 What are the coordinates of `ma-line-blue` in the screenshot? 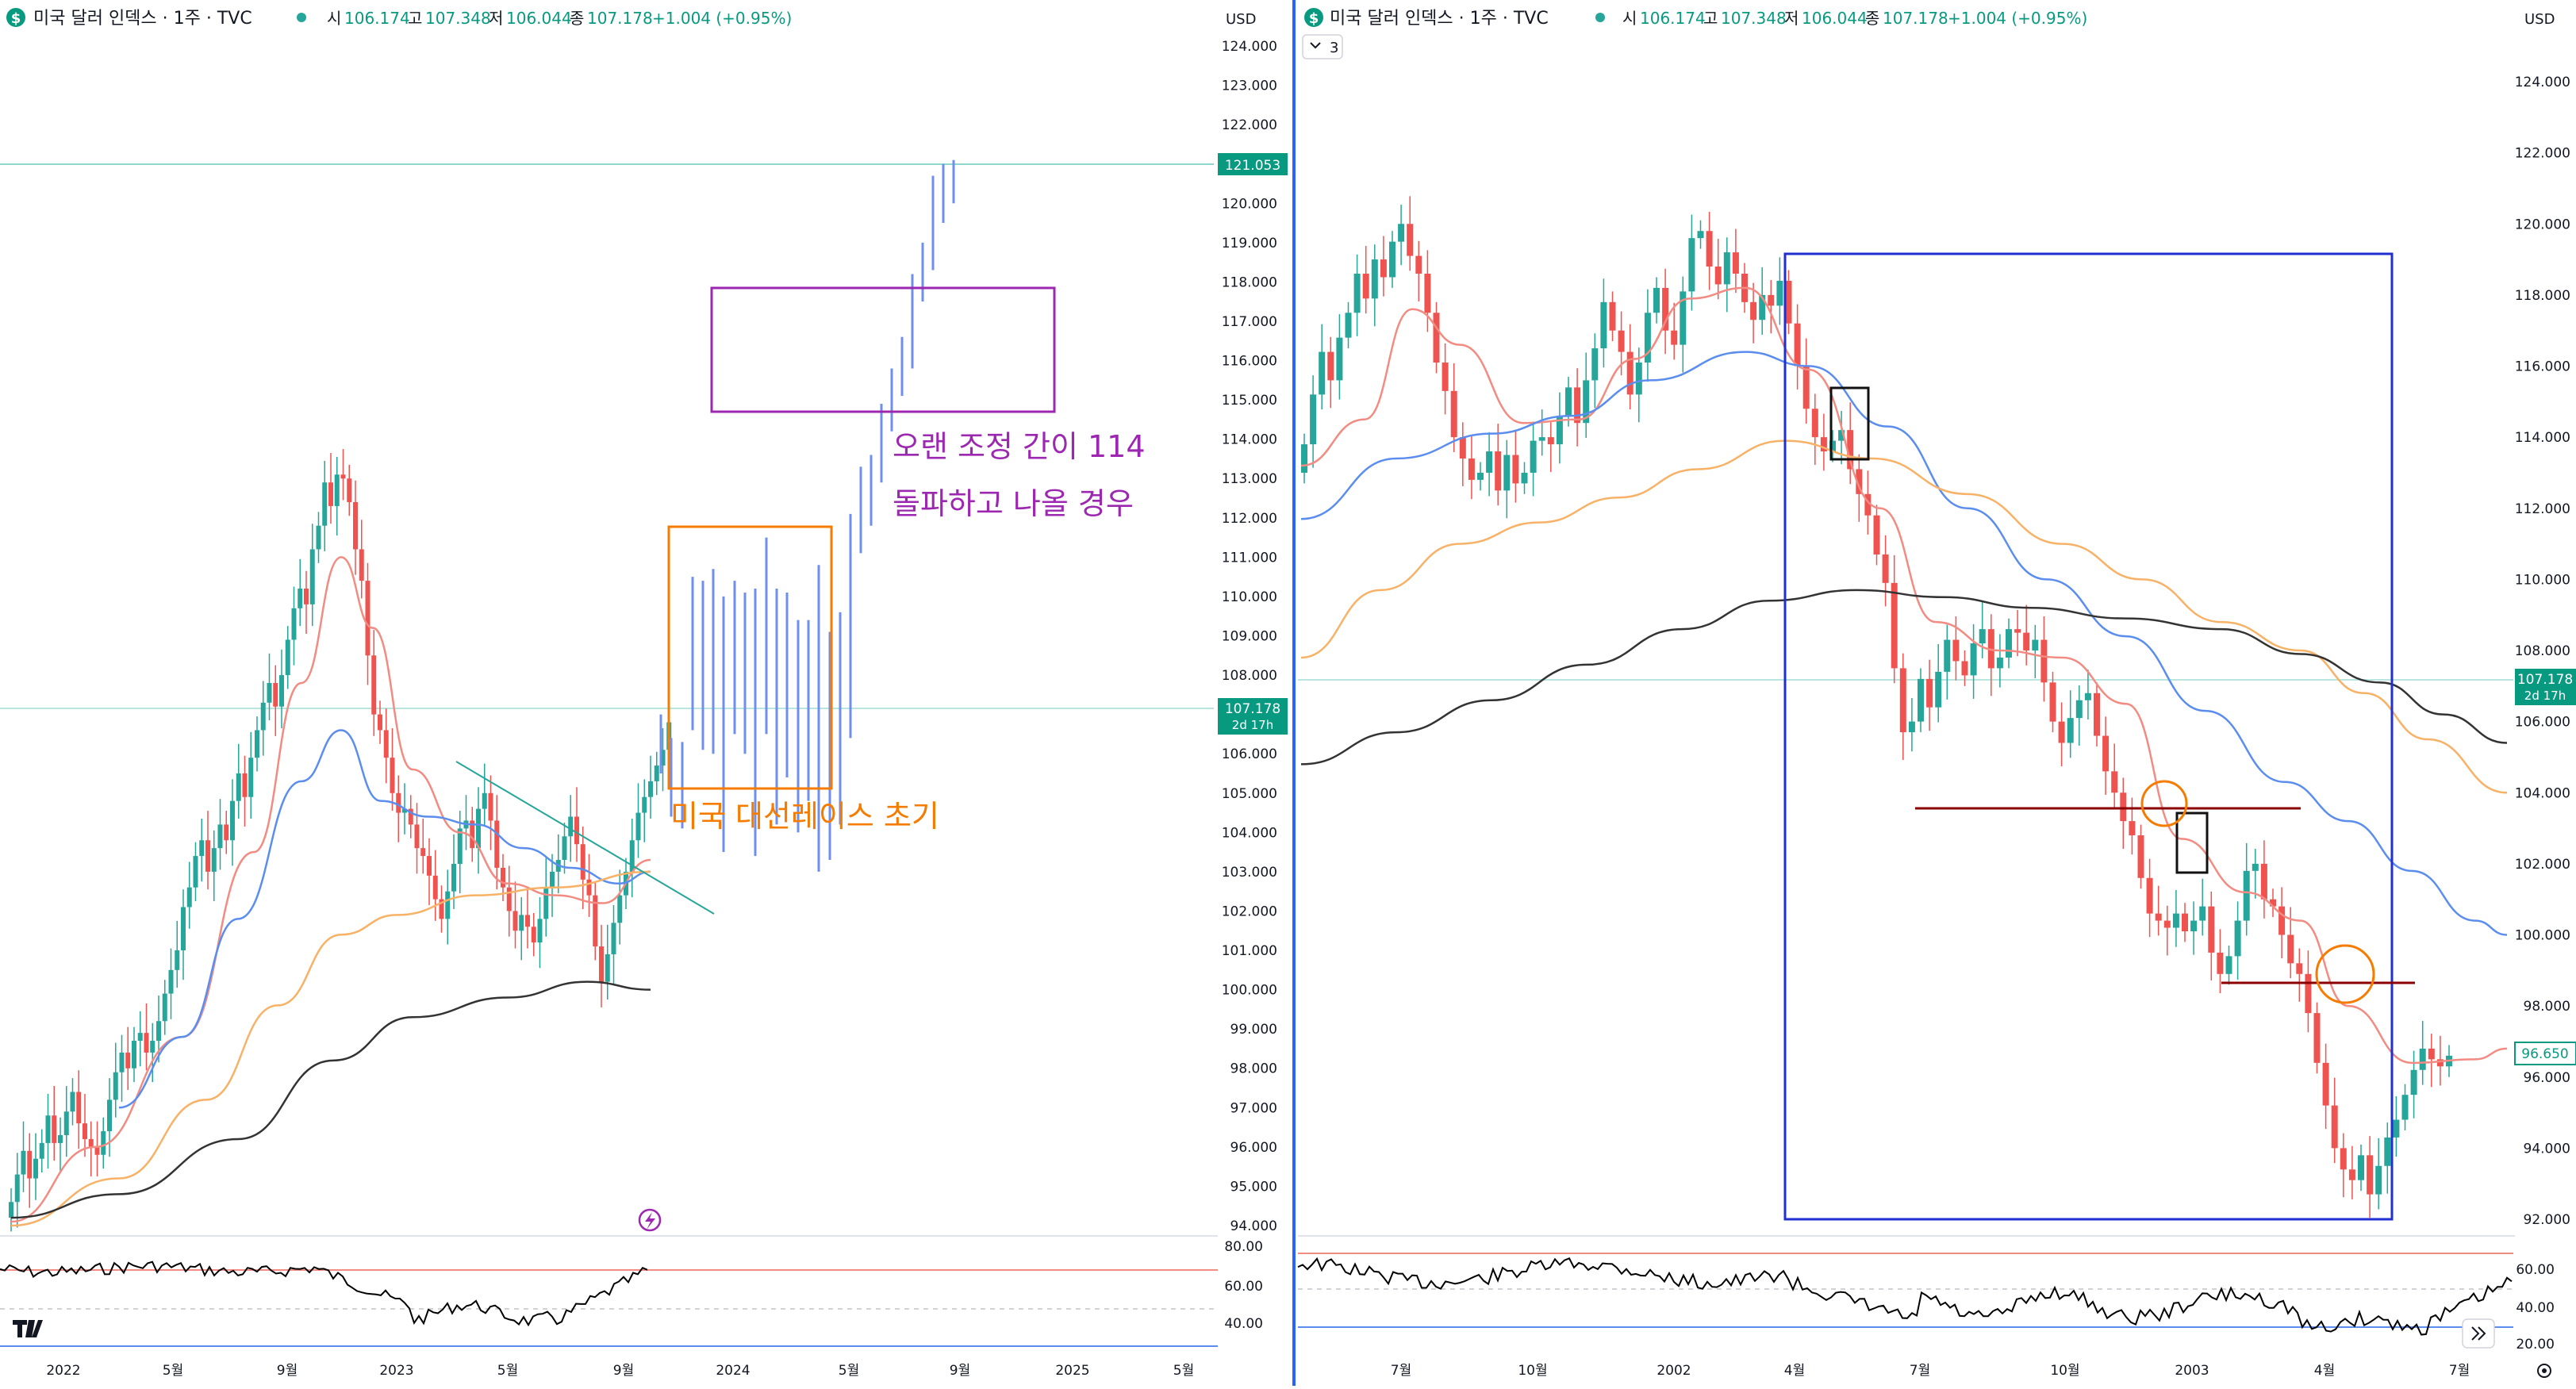 It's located at (384, 919).